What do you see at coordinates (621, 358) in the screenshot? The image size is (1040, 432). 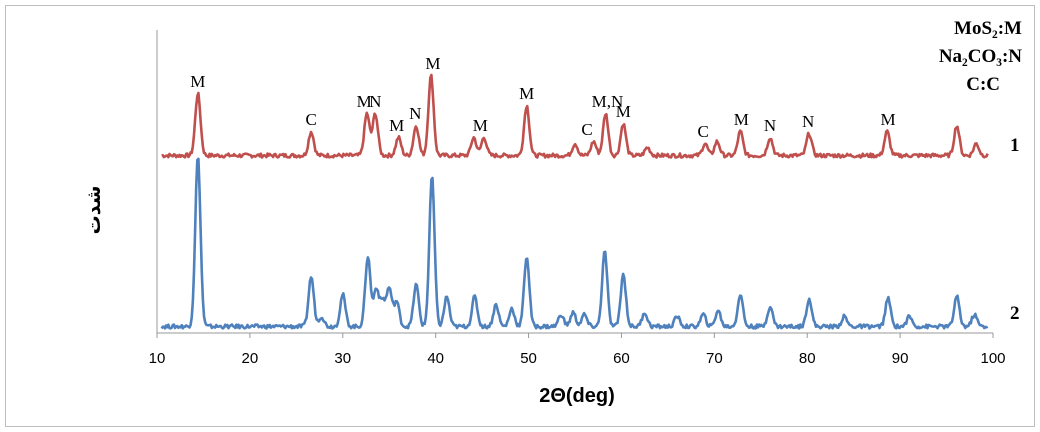 I see `x-tick-label: 60` at bounding box center [621, 358].